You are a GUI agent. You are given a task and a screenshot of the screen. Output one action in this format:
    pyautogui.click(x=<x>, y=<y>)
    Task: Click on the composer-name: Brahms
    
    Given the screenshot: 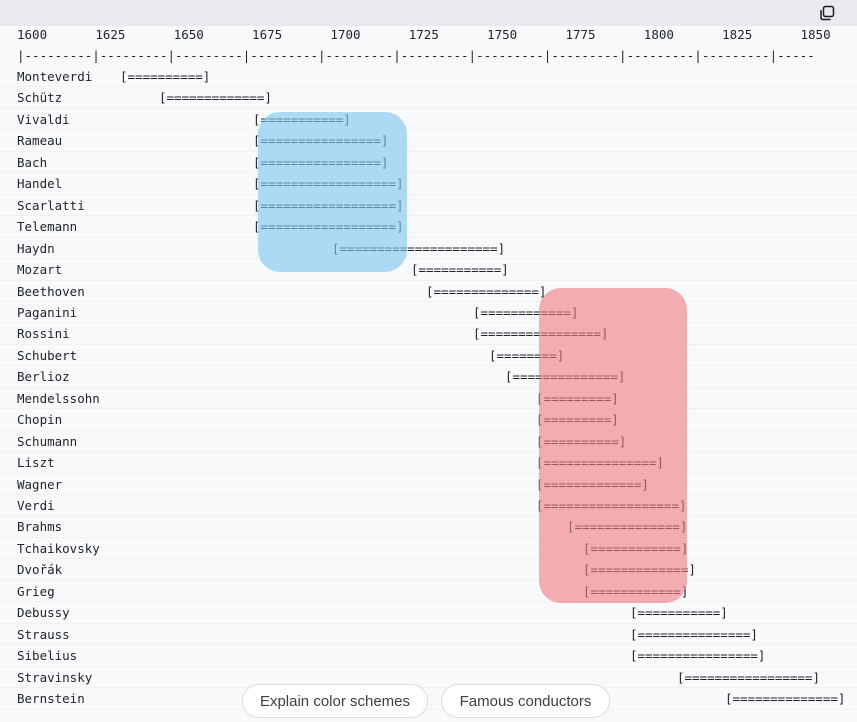 What is the action you would take?
    pyautogui.click(x=40, y=527)
    